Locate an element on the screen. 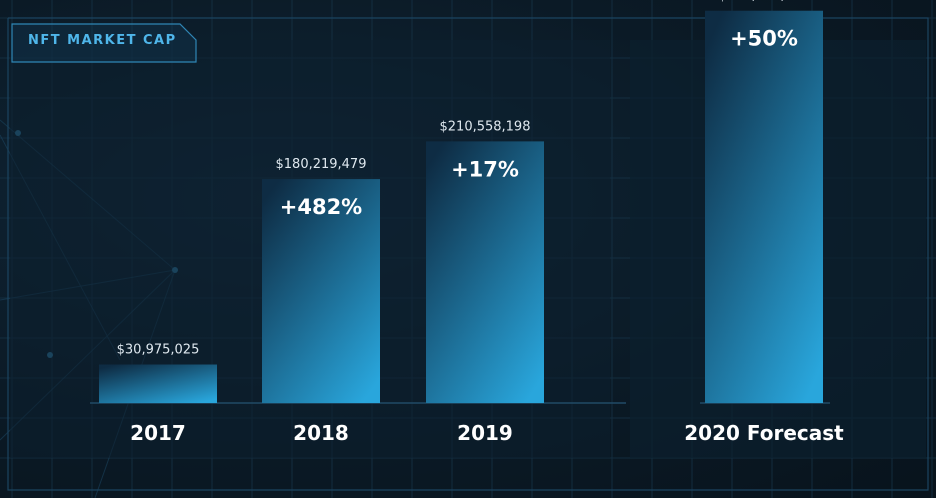  bar-2017 is located at coordinates (158, 383).